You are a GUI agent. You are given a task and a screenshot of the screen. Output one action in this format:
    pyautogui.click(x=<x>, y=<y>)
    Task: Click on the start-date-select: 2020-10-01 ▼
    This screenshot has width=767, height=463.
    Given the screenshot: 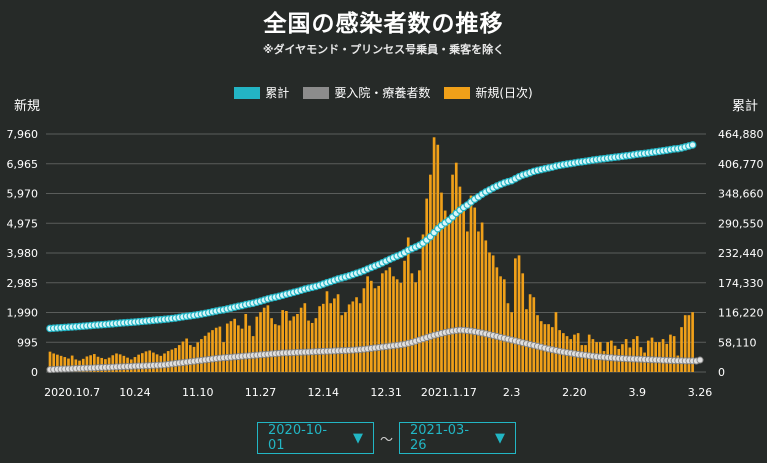 What is the action you would take?
    pyautogui.click(x=315, y=438)
    